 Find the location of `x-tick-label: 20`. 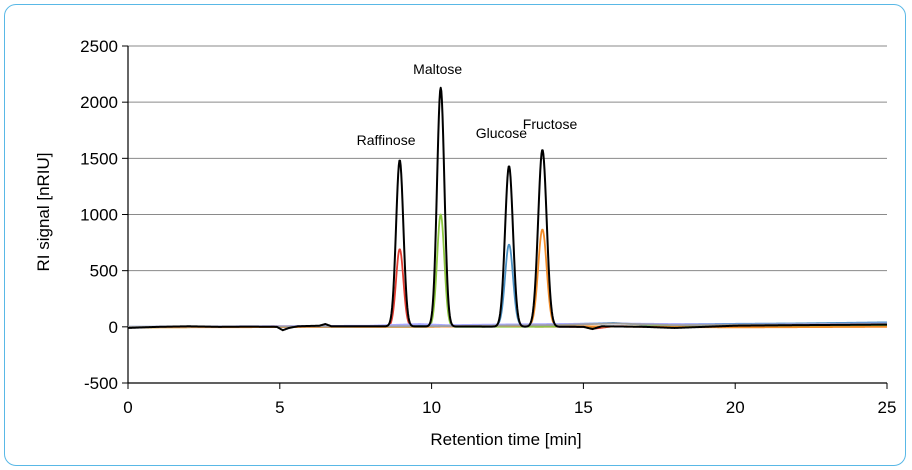

x-tick-label: 20 is located at coordinates (735, 407).